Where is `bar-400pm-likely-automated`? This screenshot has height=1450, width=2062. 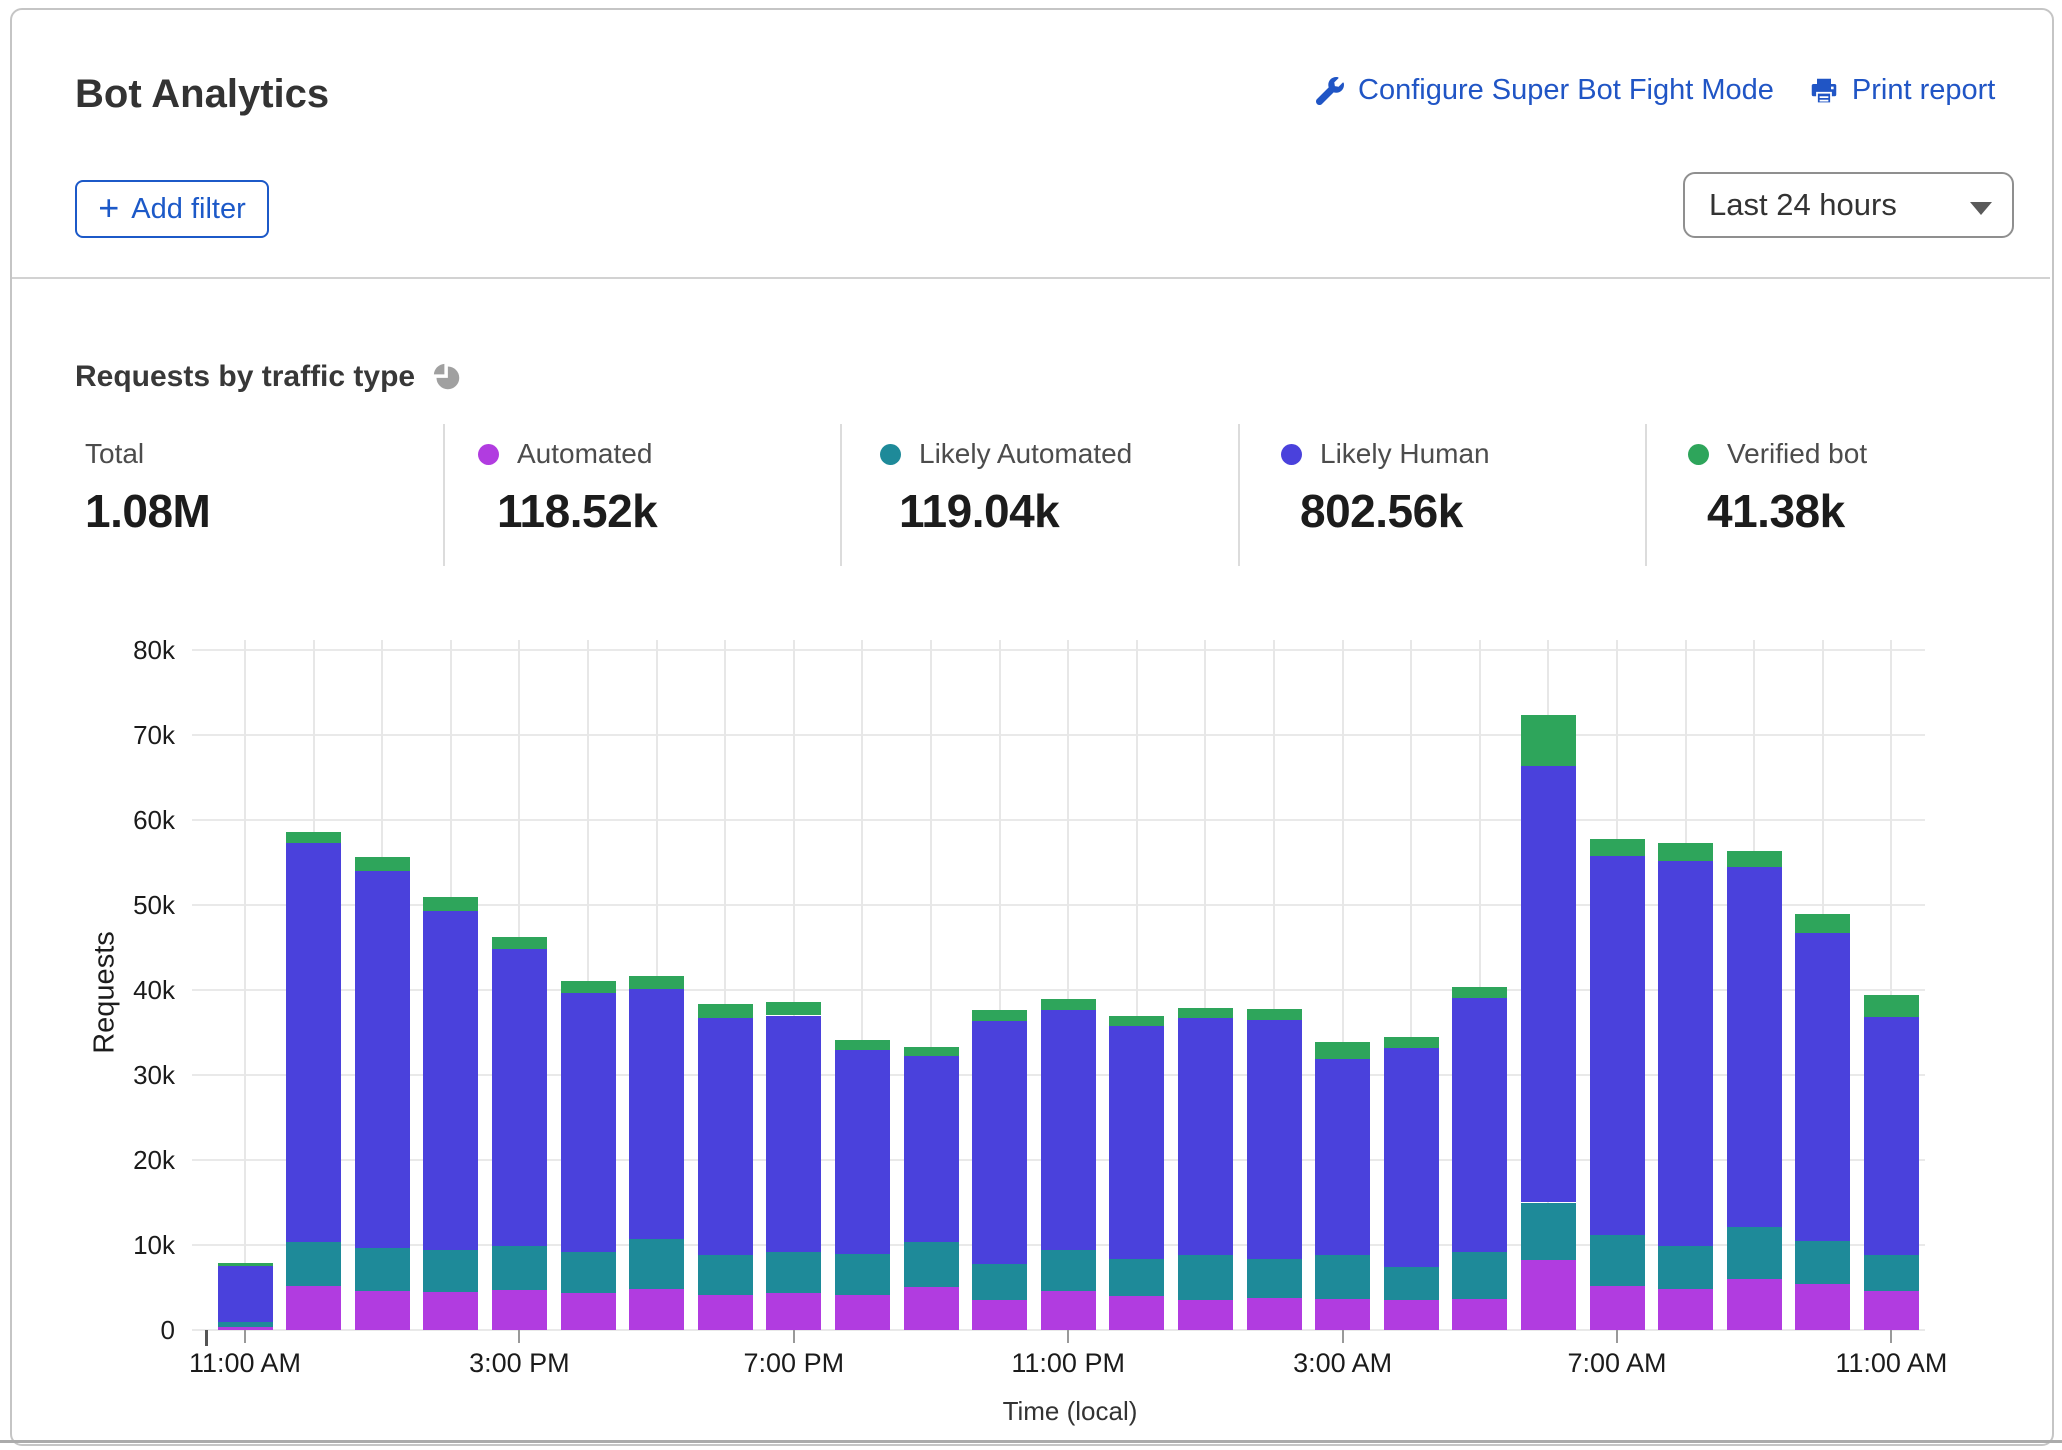 bar-400pm-likely-automated is located at coordinates (588, 1272).